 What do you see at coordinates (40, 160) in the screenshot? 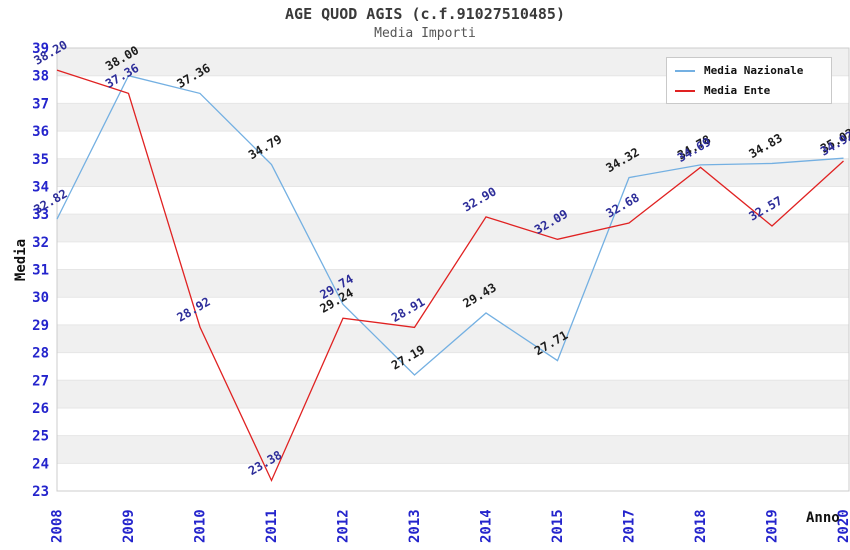
I see `y-tick-label: 35` at bounding box center [40, 160].